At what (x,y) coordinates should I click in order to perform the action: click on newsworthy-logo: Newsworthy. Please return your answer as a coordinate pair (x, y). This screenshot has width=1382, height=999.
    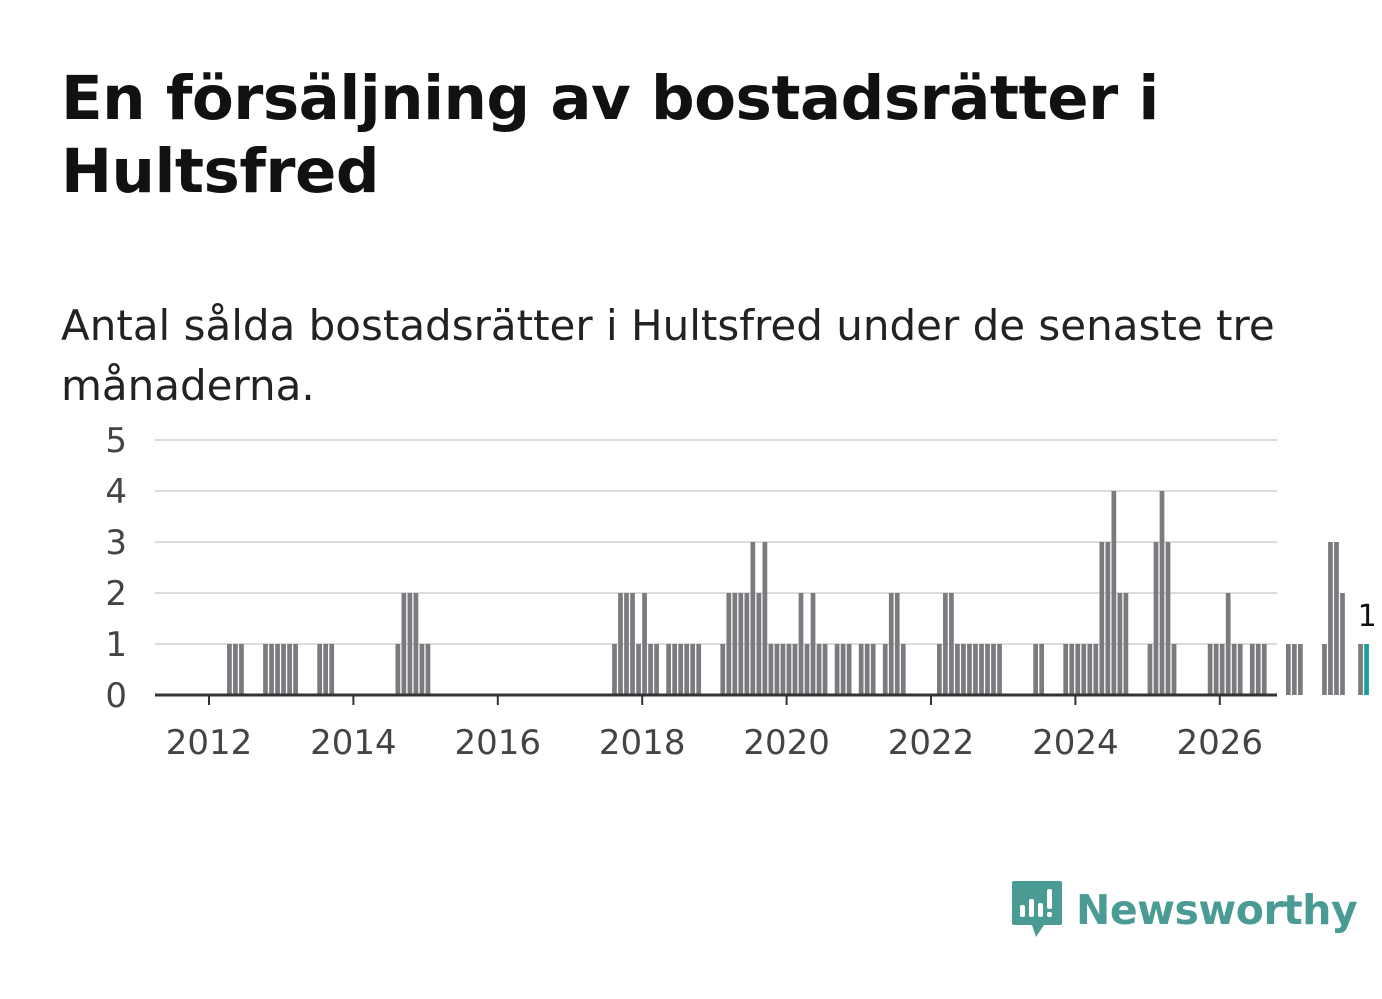
    Looking at the image, I should click on (1184, 910).